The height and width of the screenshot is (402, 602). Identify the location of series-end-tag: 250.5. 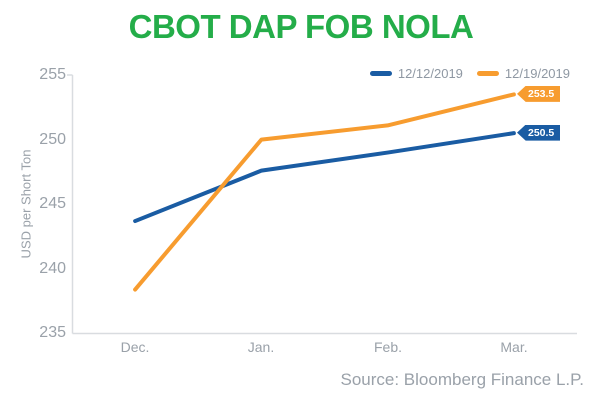
(539, 132).